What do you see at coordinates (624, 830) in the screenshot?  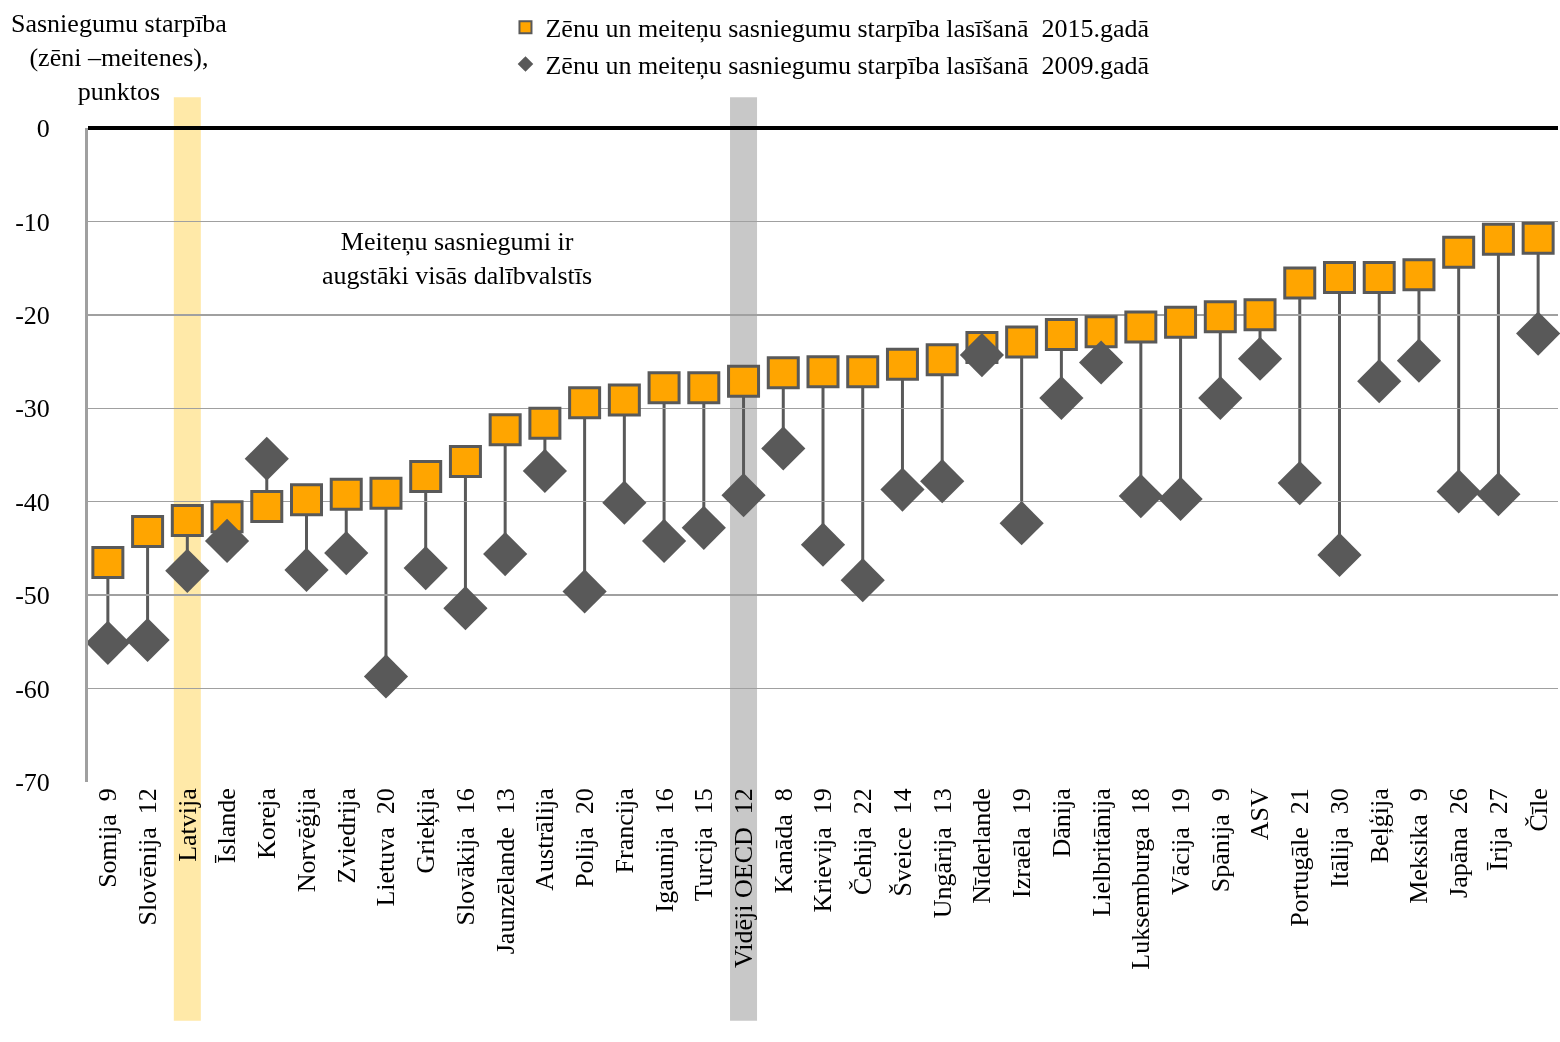 I see `x-tick-label: Francija` at bounding box center [624, 830].